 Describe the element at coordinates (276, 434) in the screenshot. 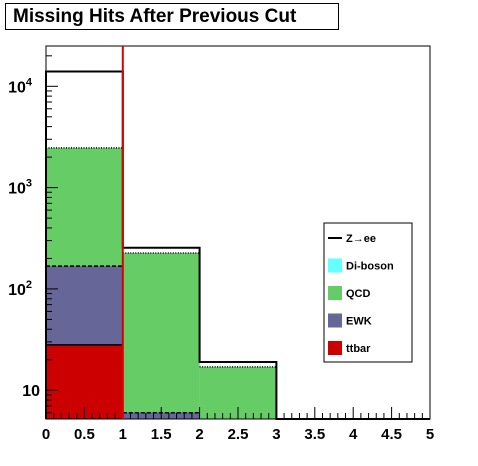

I see `x-tick-label: 3` at that location.